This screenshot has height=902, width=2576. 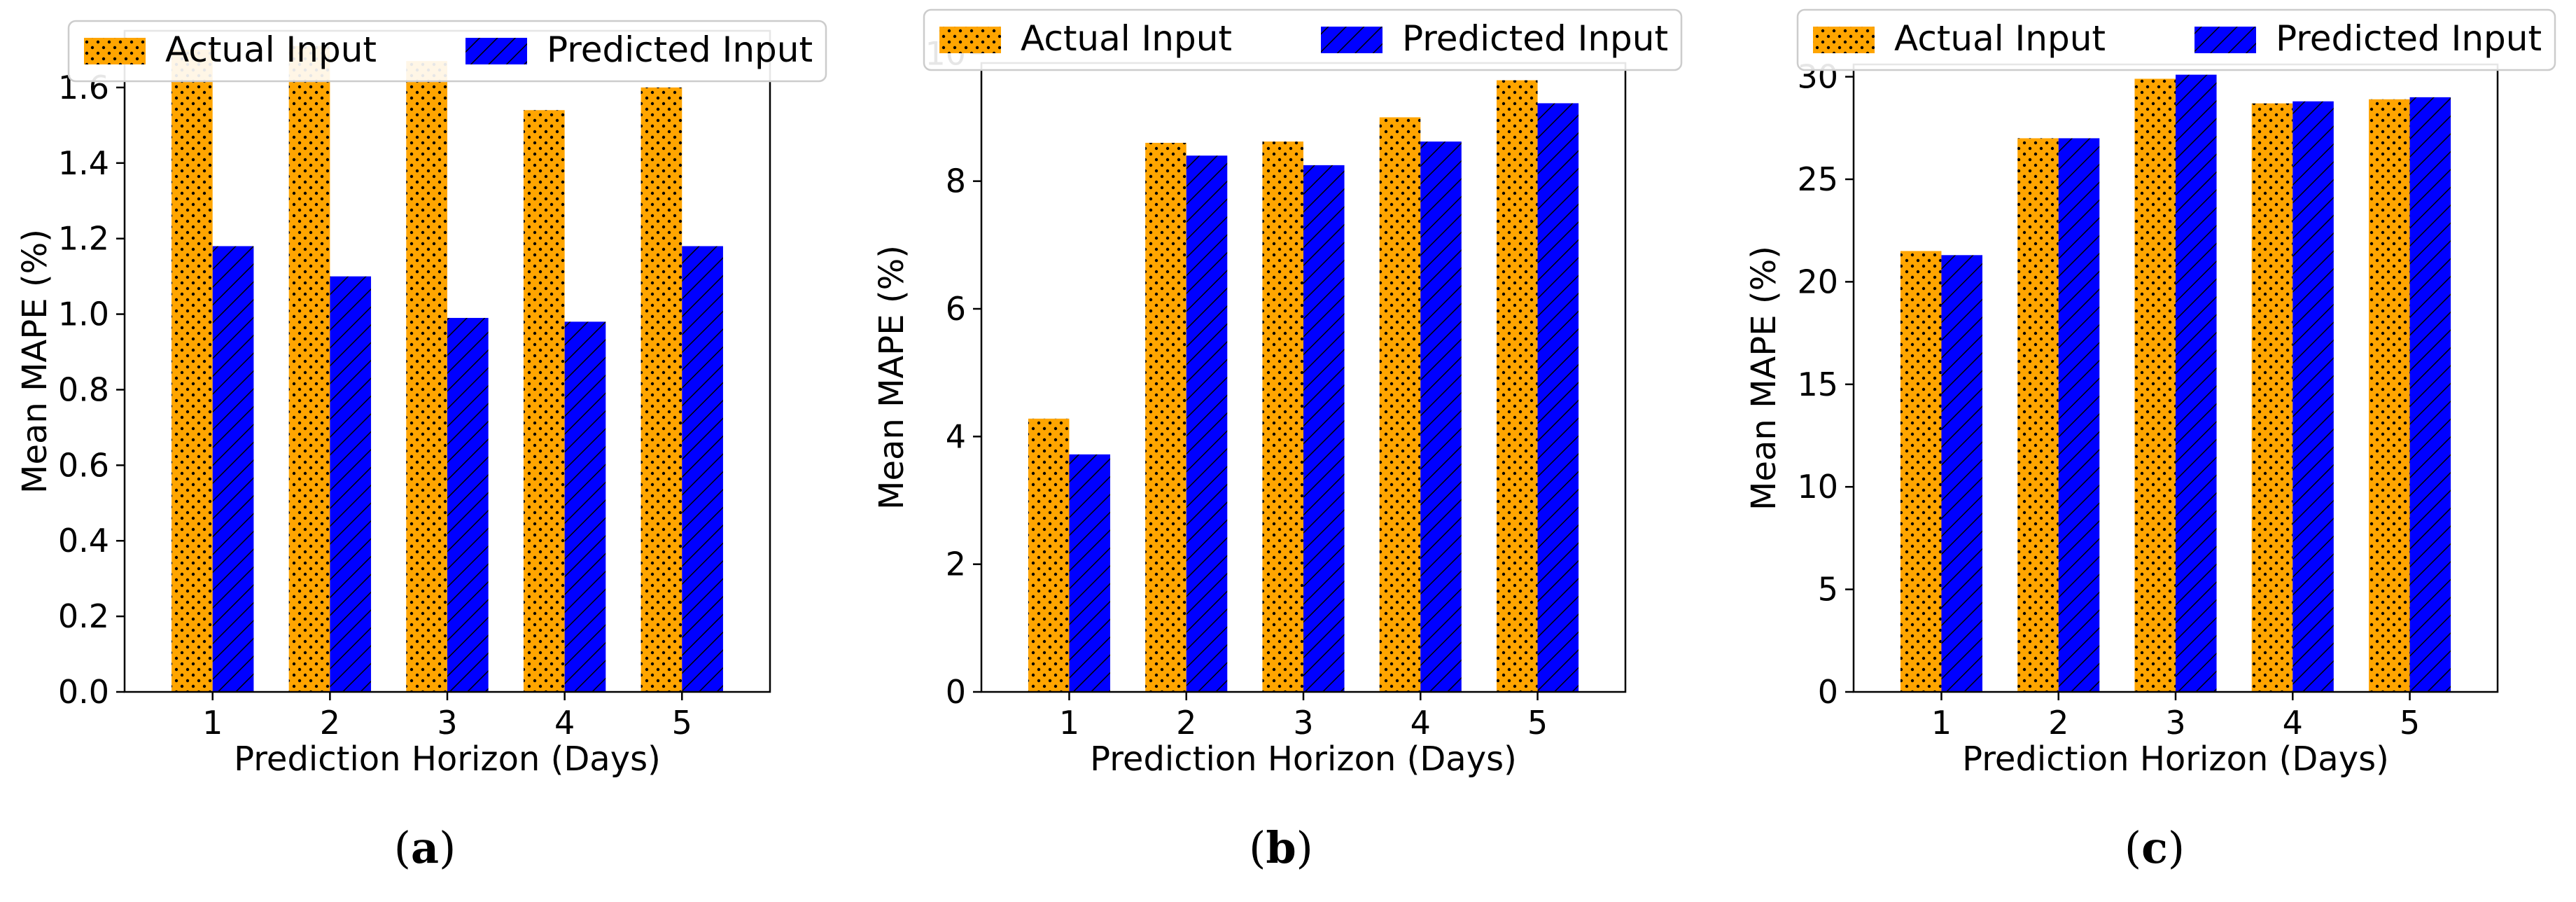 I want to click on y-tick-label: 20, so click(x=1817, y=282).